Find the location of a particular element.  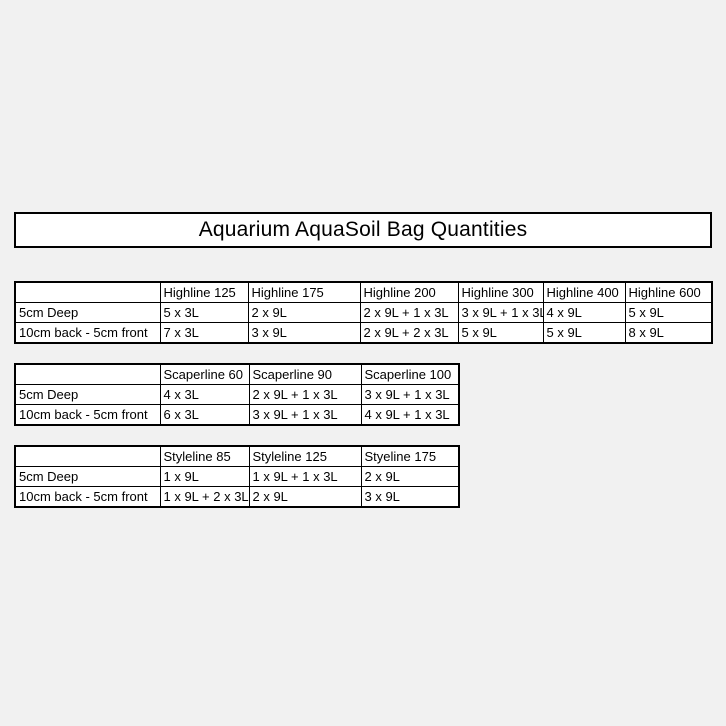

quantity-cell: 6 x 3L is located at coordinates (204, 415).